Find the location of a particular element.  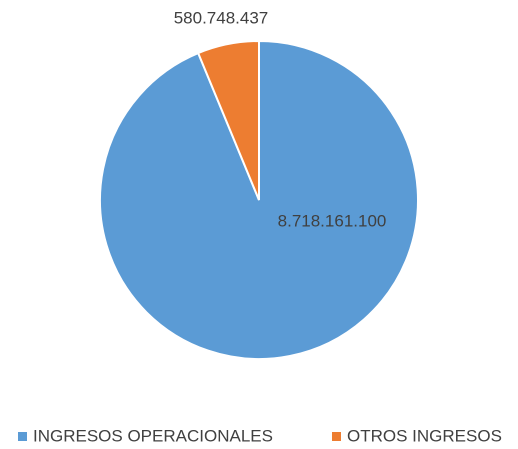

data-label: 8.718.161.100 is located at coordinates (332, 220).